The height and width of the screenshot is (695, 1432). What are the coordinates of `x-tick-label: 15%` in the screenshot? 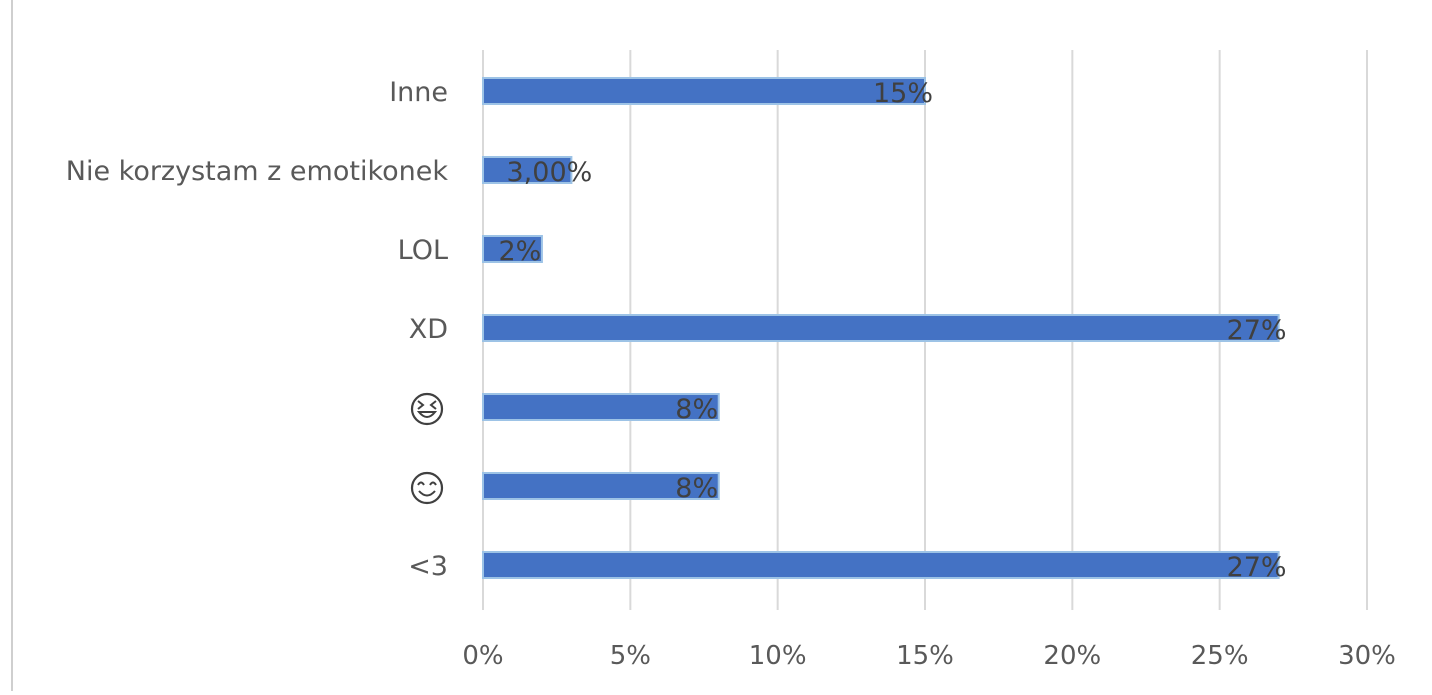 It's located at (925, 656).